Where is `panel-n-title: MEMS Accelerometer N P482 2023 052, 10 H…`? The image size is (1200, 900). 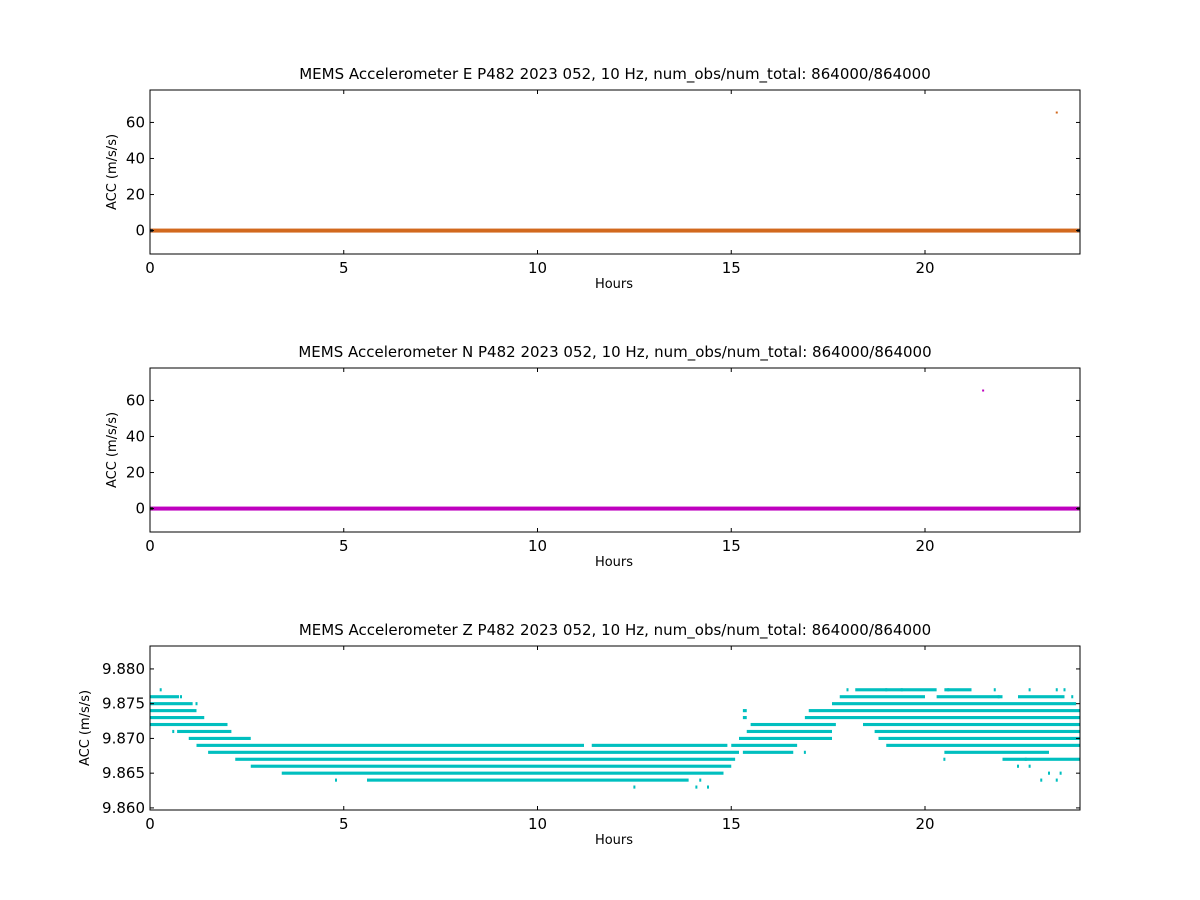 panel-n-title: MEMS Accelerometer N P482 2023 052, 10 H… is located at coordinates (614, 352).